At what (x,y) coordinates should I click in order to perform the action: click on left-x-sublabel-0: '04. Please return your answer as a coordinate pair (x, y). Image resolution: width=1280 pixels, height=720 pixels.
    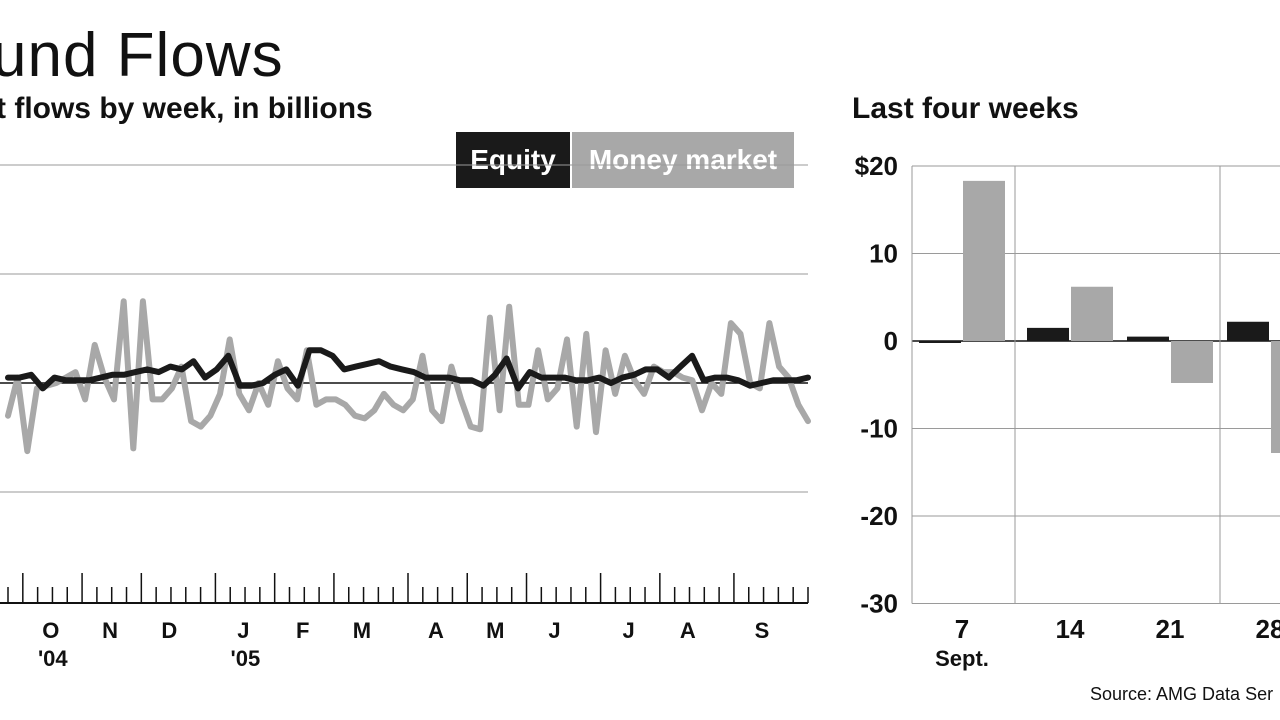
    Looking at the image, I should click on (53, 658).